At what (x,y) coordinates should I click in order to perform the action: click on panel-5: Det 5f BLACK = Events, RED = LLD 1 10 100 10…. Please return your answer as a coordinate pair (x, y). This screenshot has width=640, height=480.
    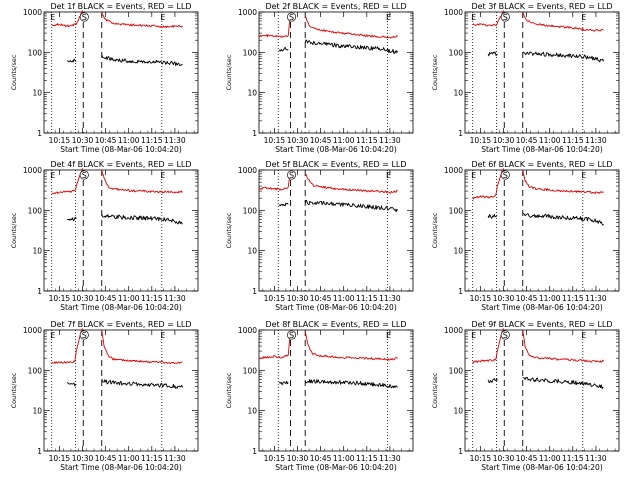
    Looking at the image, I should click on (319, 236).